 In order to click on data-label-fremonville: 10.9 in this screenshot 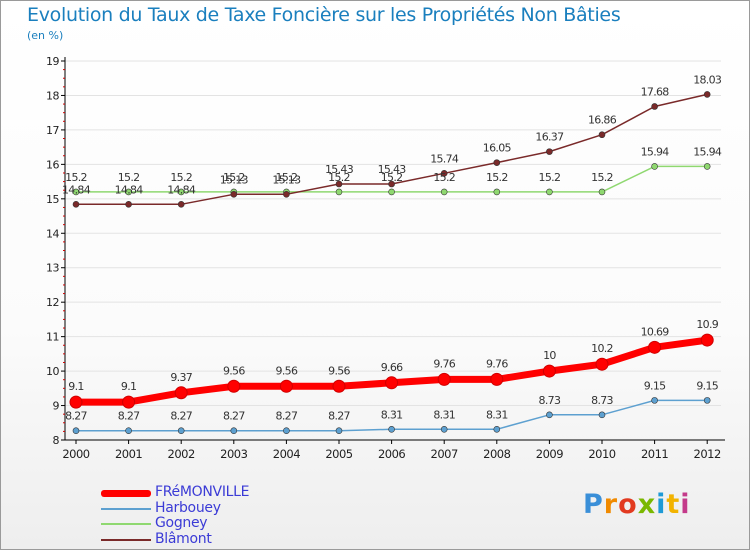, I will do `click(707, 324)`.